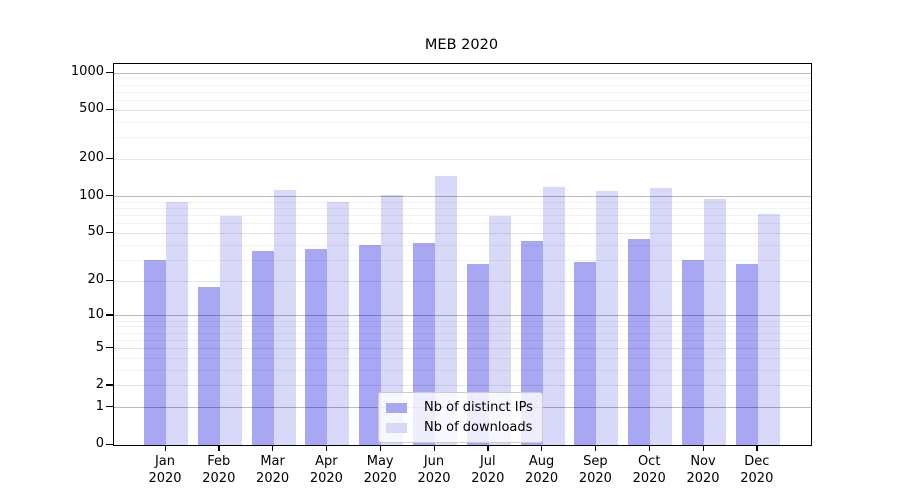  What do you see at coordinates (460, 417) in the screenshot?
I see `legend: Nb of distinct IPs Nb of downloads` at bounding box center [460, 417].